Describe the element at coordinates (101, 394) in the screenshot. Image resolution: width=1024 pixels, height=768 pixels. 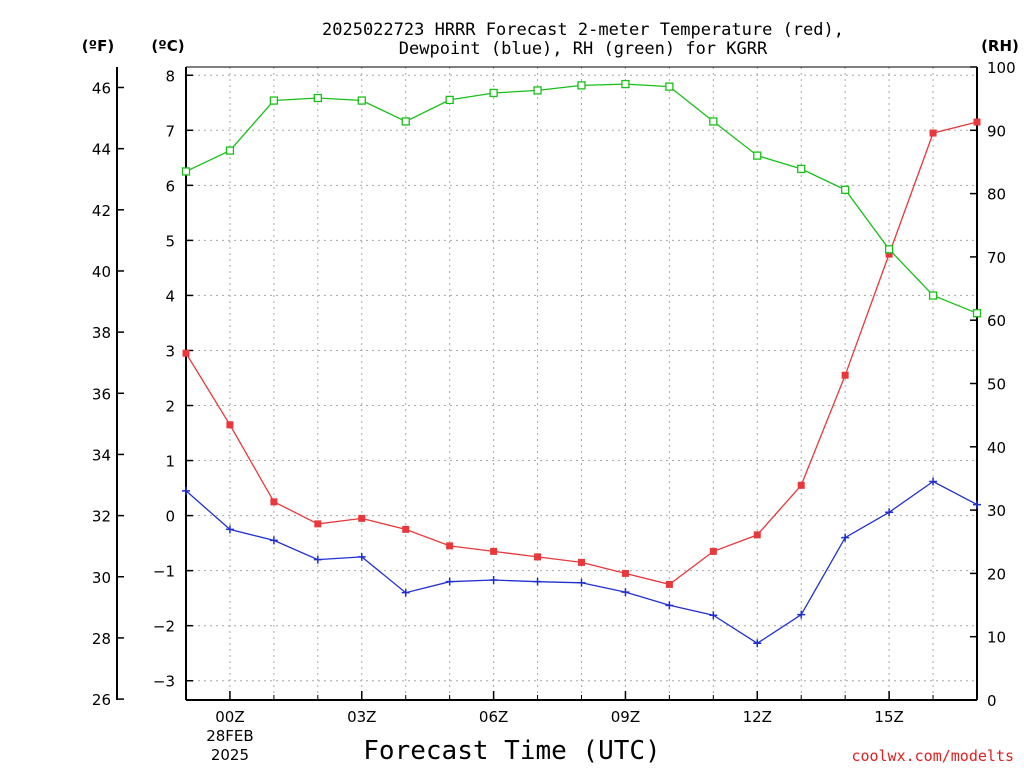
I see `fahrenheit-tick-label: 36` at that location.